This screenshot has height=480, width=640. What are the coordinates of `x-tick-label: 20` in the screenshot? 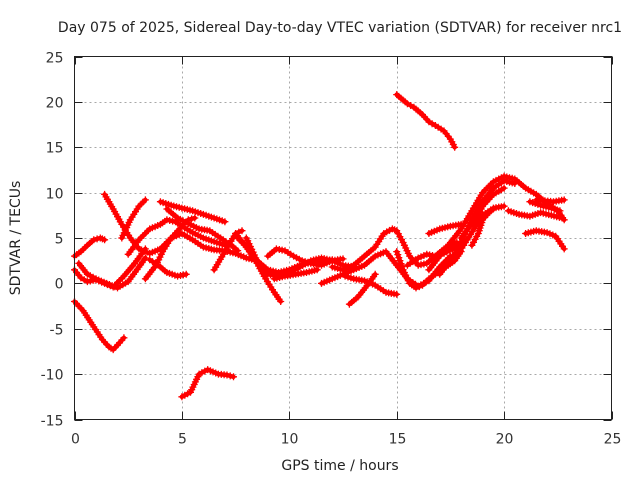 It's located at (505, 440).